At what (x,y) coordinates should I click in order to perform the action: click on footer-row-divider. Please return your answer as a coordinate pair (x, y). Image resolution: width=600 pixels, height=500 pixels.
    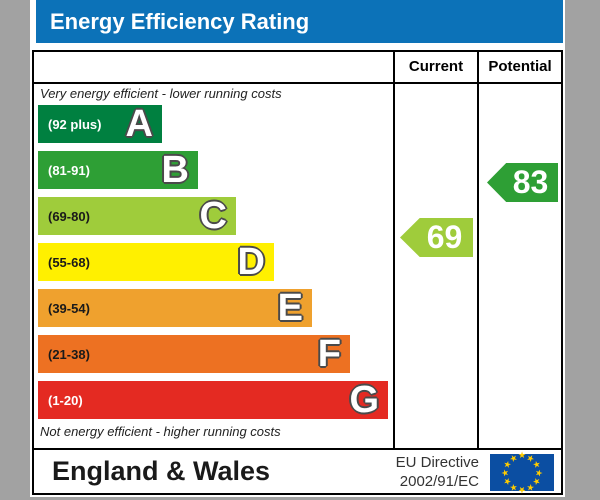
    Looking at the image, I should click on (297, 449).